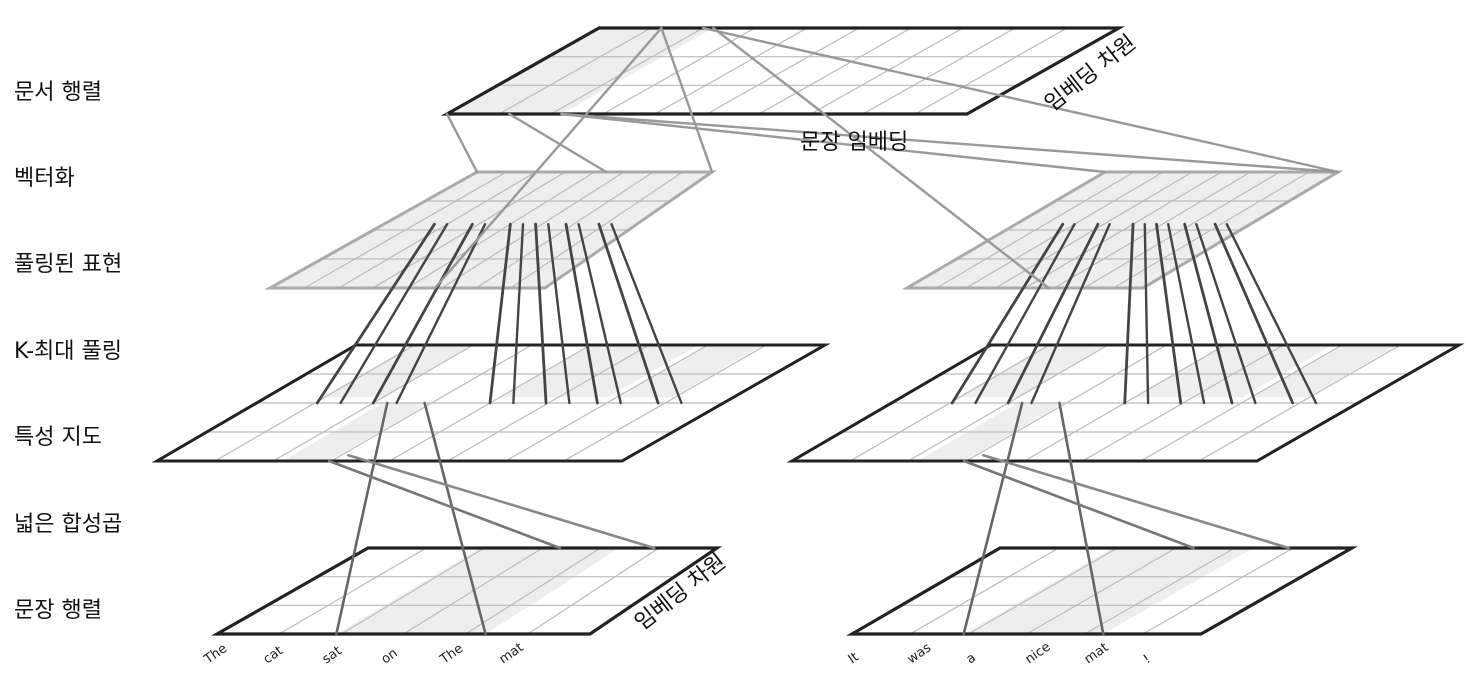 The width and height of the screenshot is (1466, 690). Describe the element at coordinates (68, 524) in the screenshot. I see `layer-label-wide-convolution: 넓은 합성곱` at that location.